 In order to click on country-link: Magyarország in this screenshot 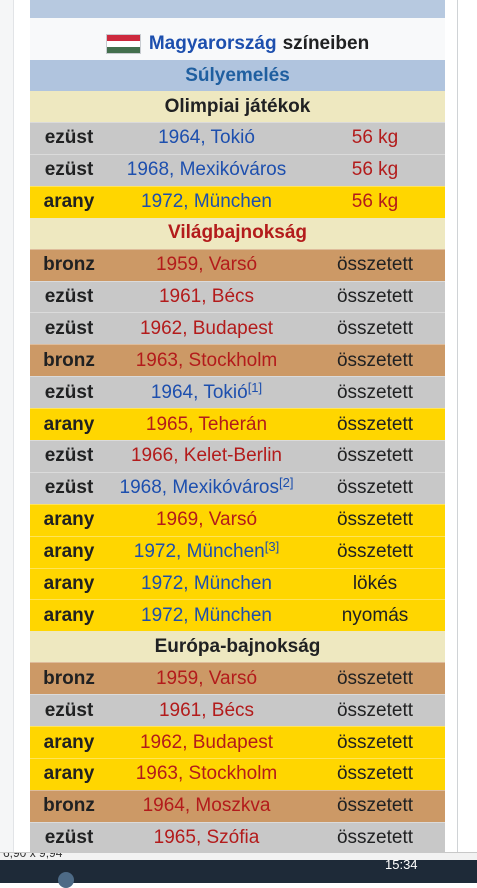, I will do `click(212, 43)`.